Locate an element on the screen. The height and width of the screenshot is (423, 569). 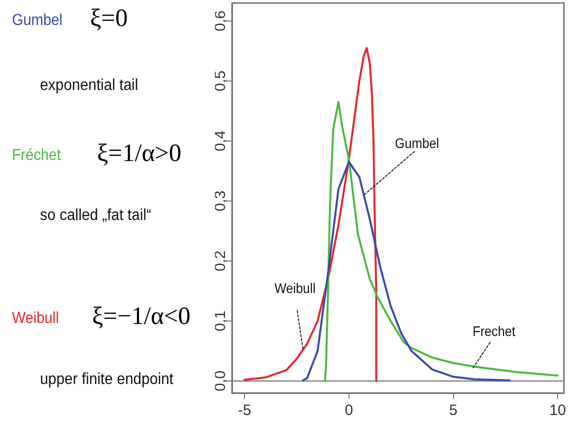
annotation: Weibull is located at coordinates (295, 288).